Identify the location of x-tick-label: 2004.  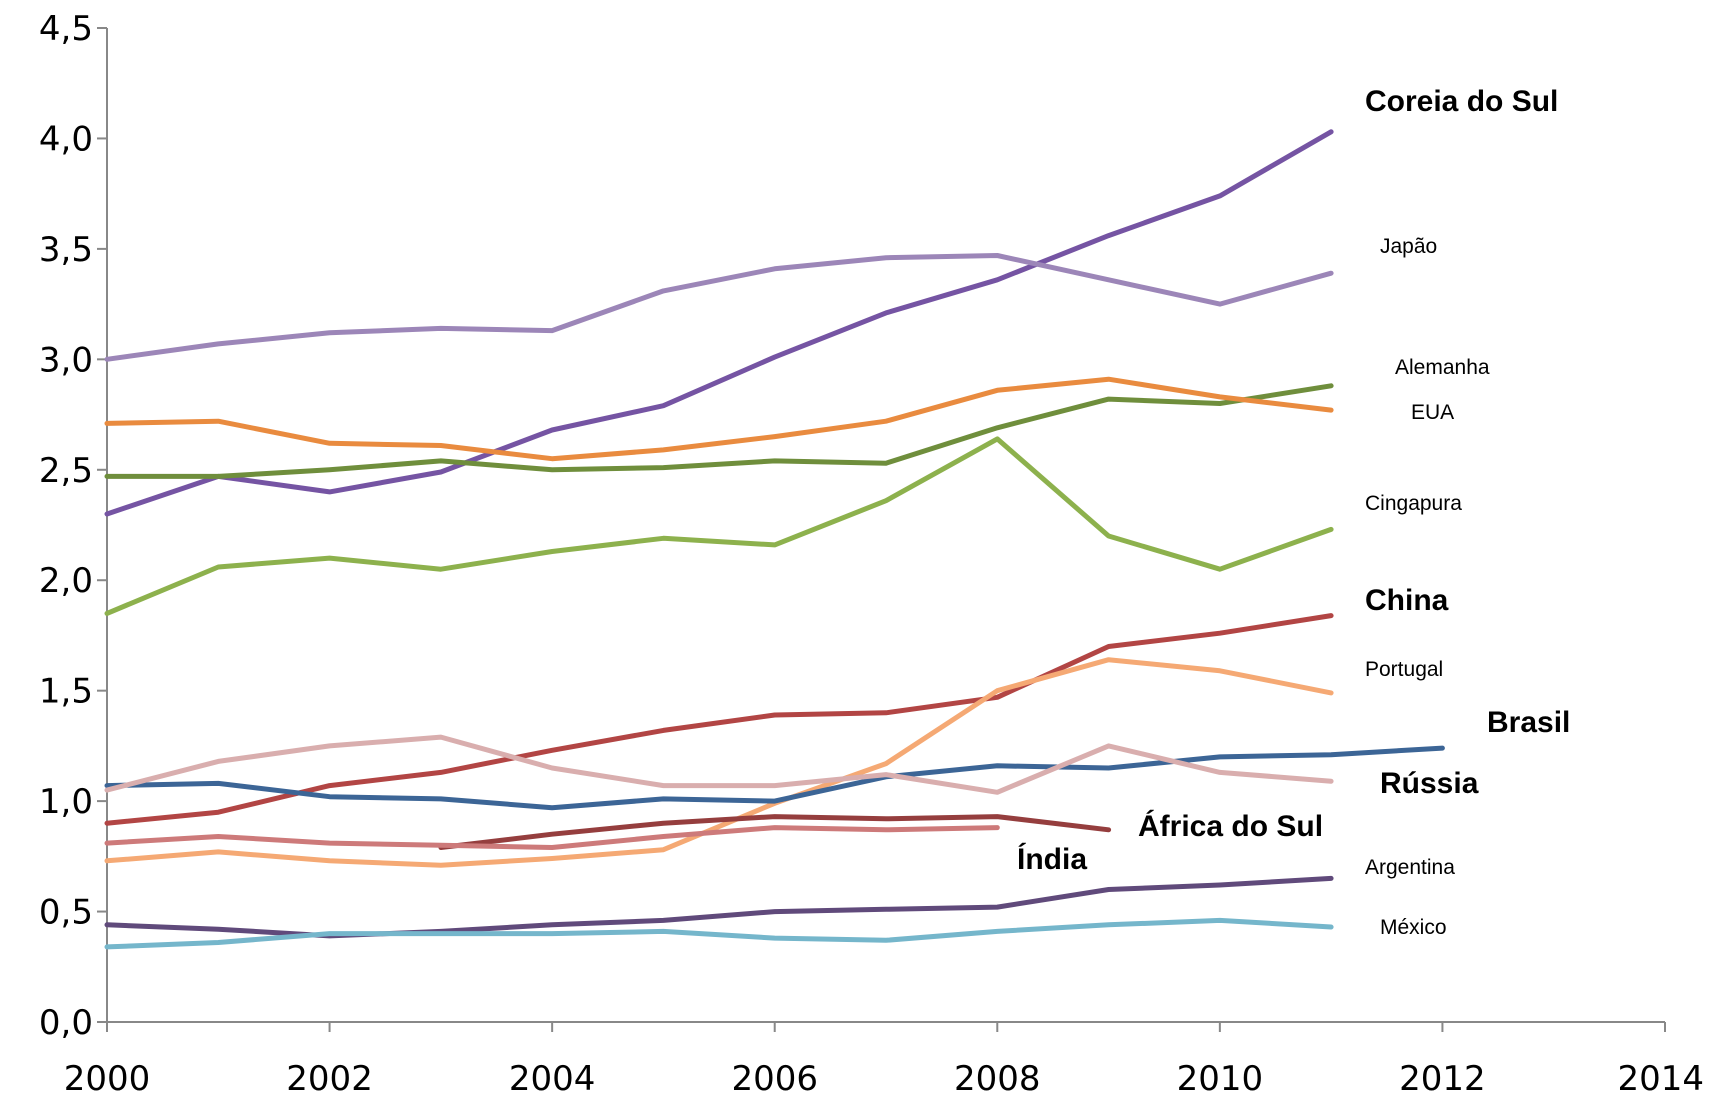
(552, 1077).